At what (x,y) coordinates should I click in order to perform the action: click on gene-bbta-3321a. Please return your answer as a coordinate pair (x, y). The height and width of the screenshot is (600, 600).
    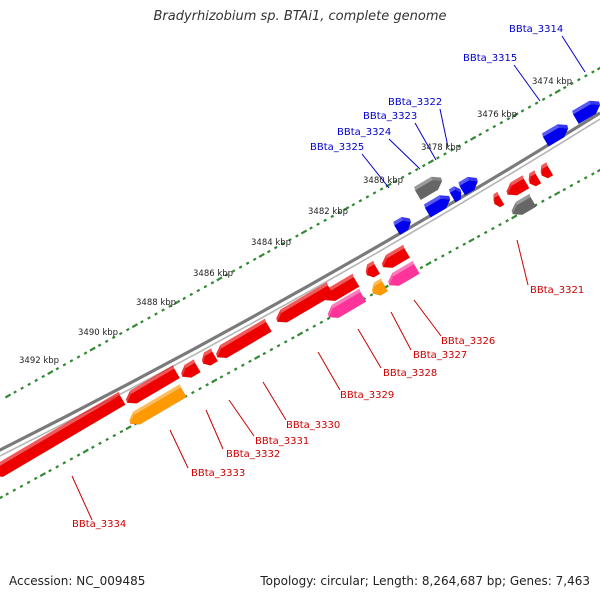
    Looking at the image, I should click on (524, 204).